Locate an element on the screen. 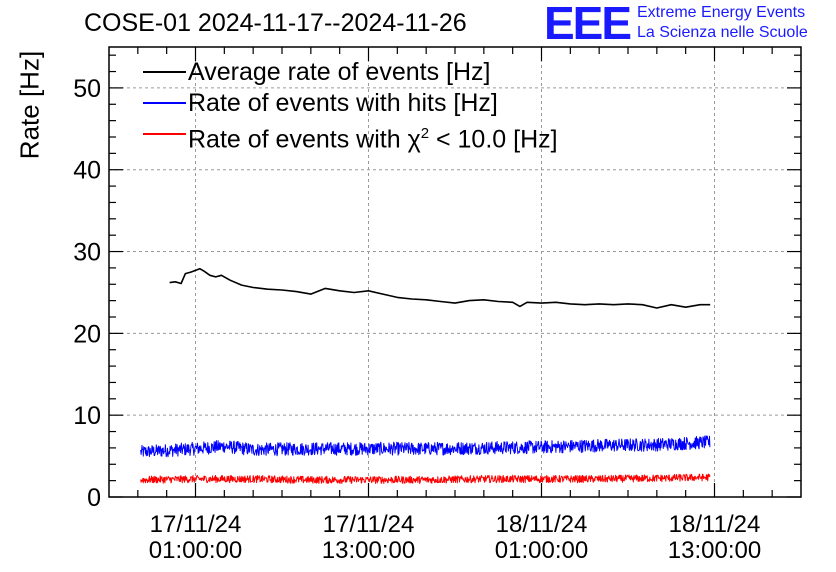 This screenshot has height=572, width=836. y-axis-label: Rate [Hz] is located at coordinates (29, 105).